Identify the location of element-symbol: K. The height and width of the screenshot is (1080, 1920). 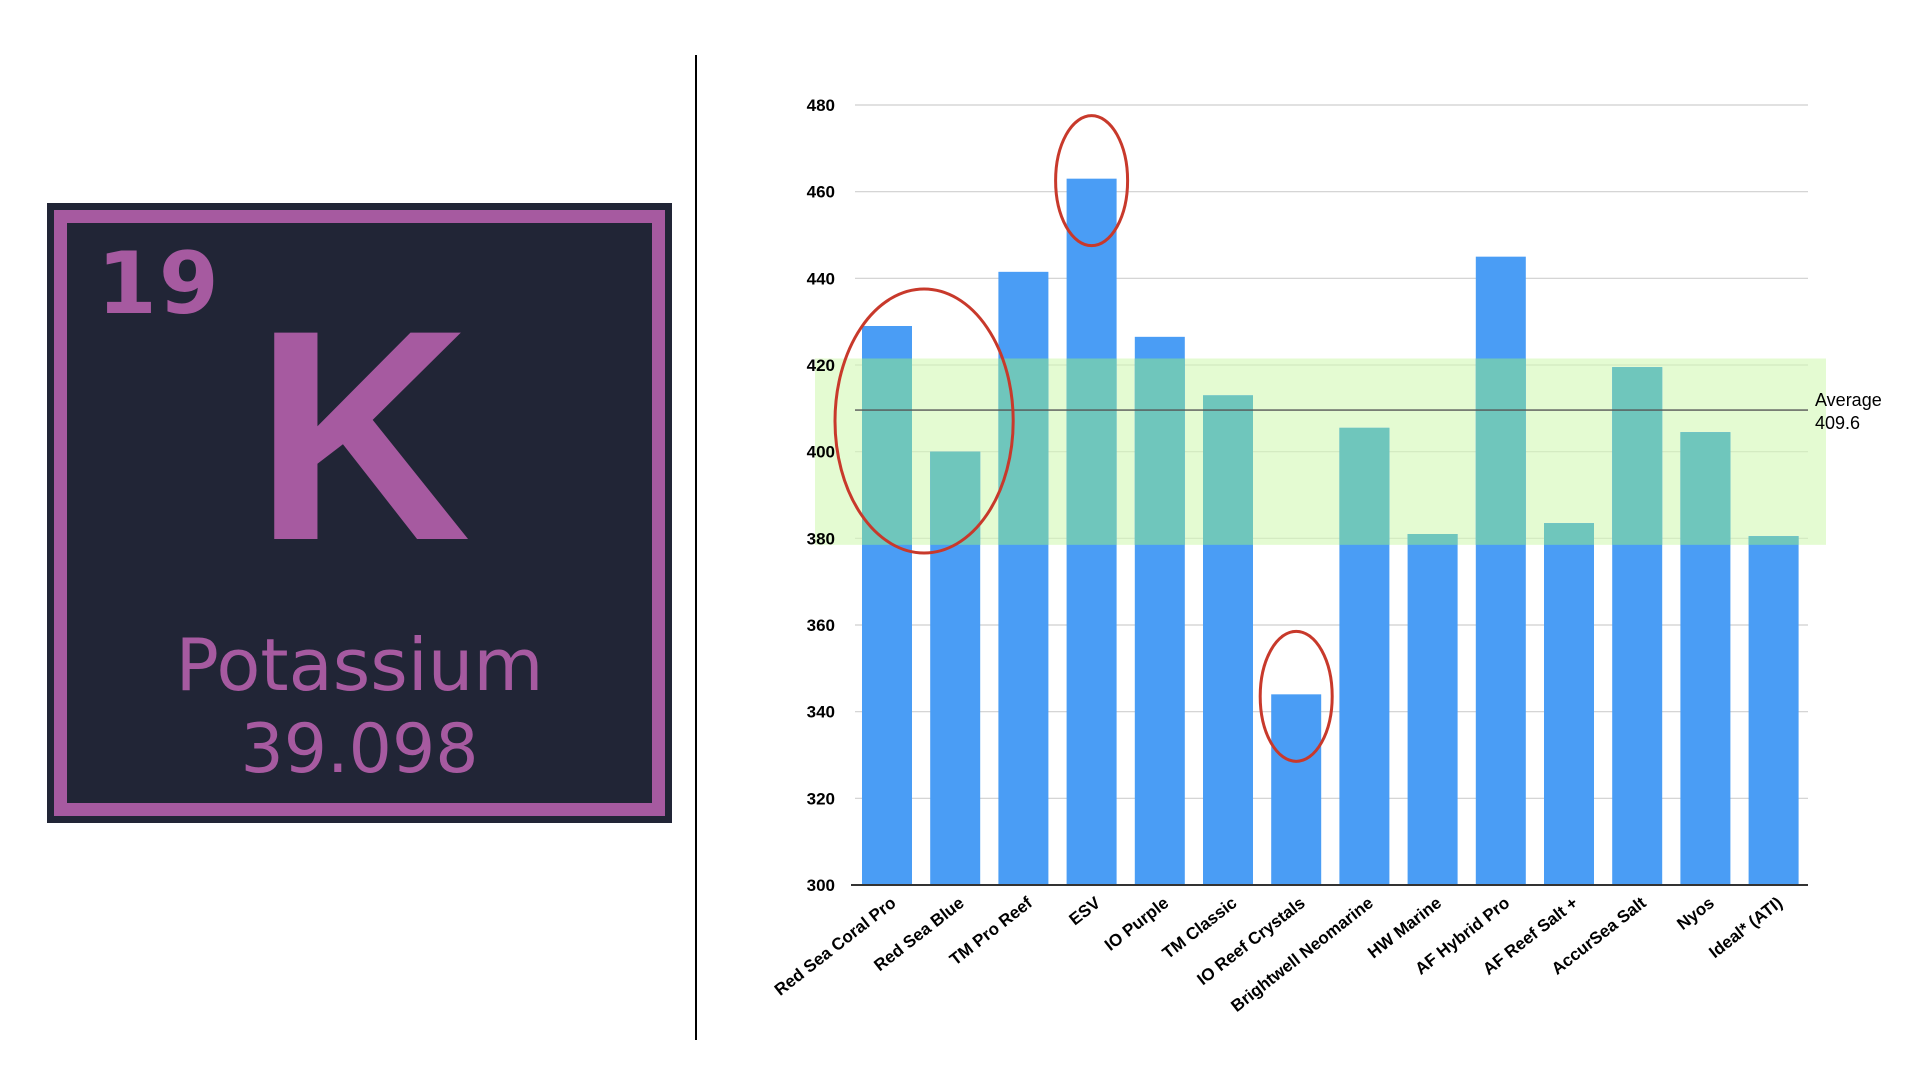
(362, 435).